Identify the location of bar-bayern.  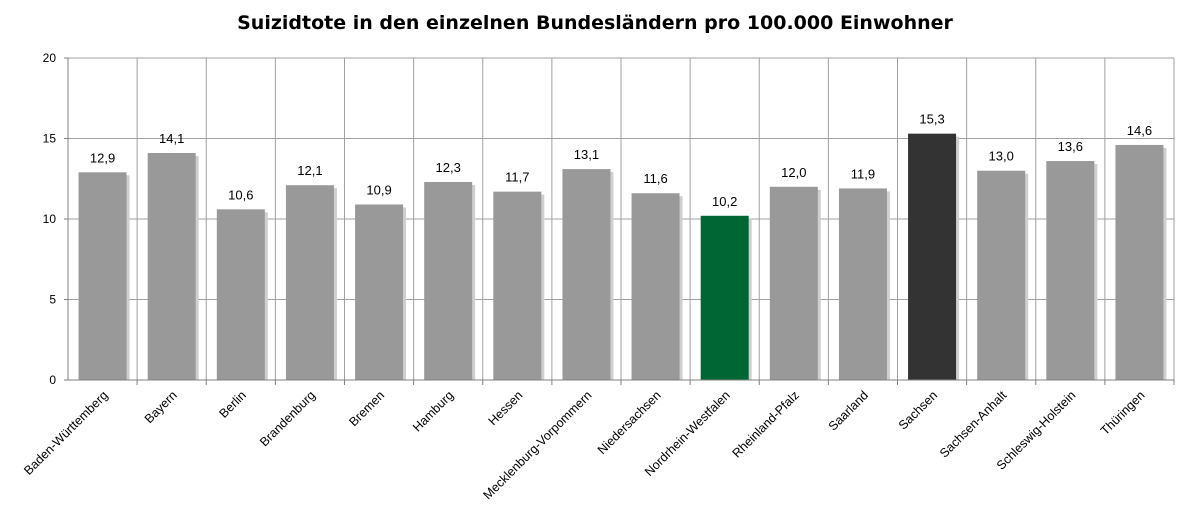
(171, 266).